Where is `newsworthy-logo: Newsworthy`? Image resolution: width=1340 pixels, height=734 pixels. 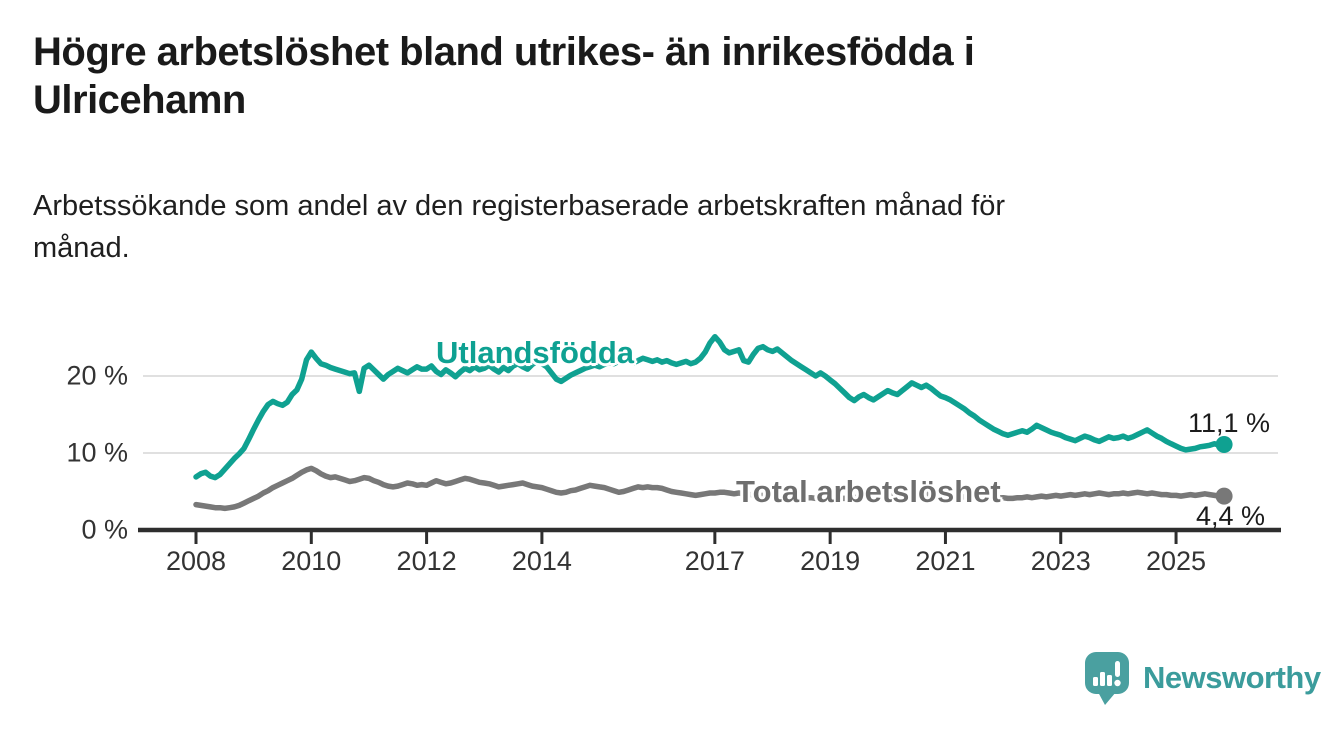 newsworthy-logo: Newsworthy is located at coordinates (1203, 678).